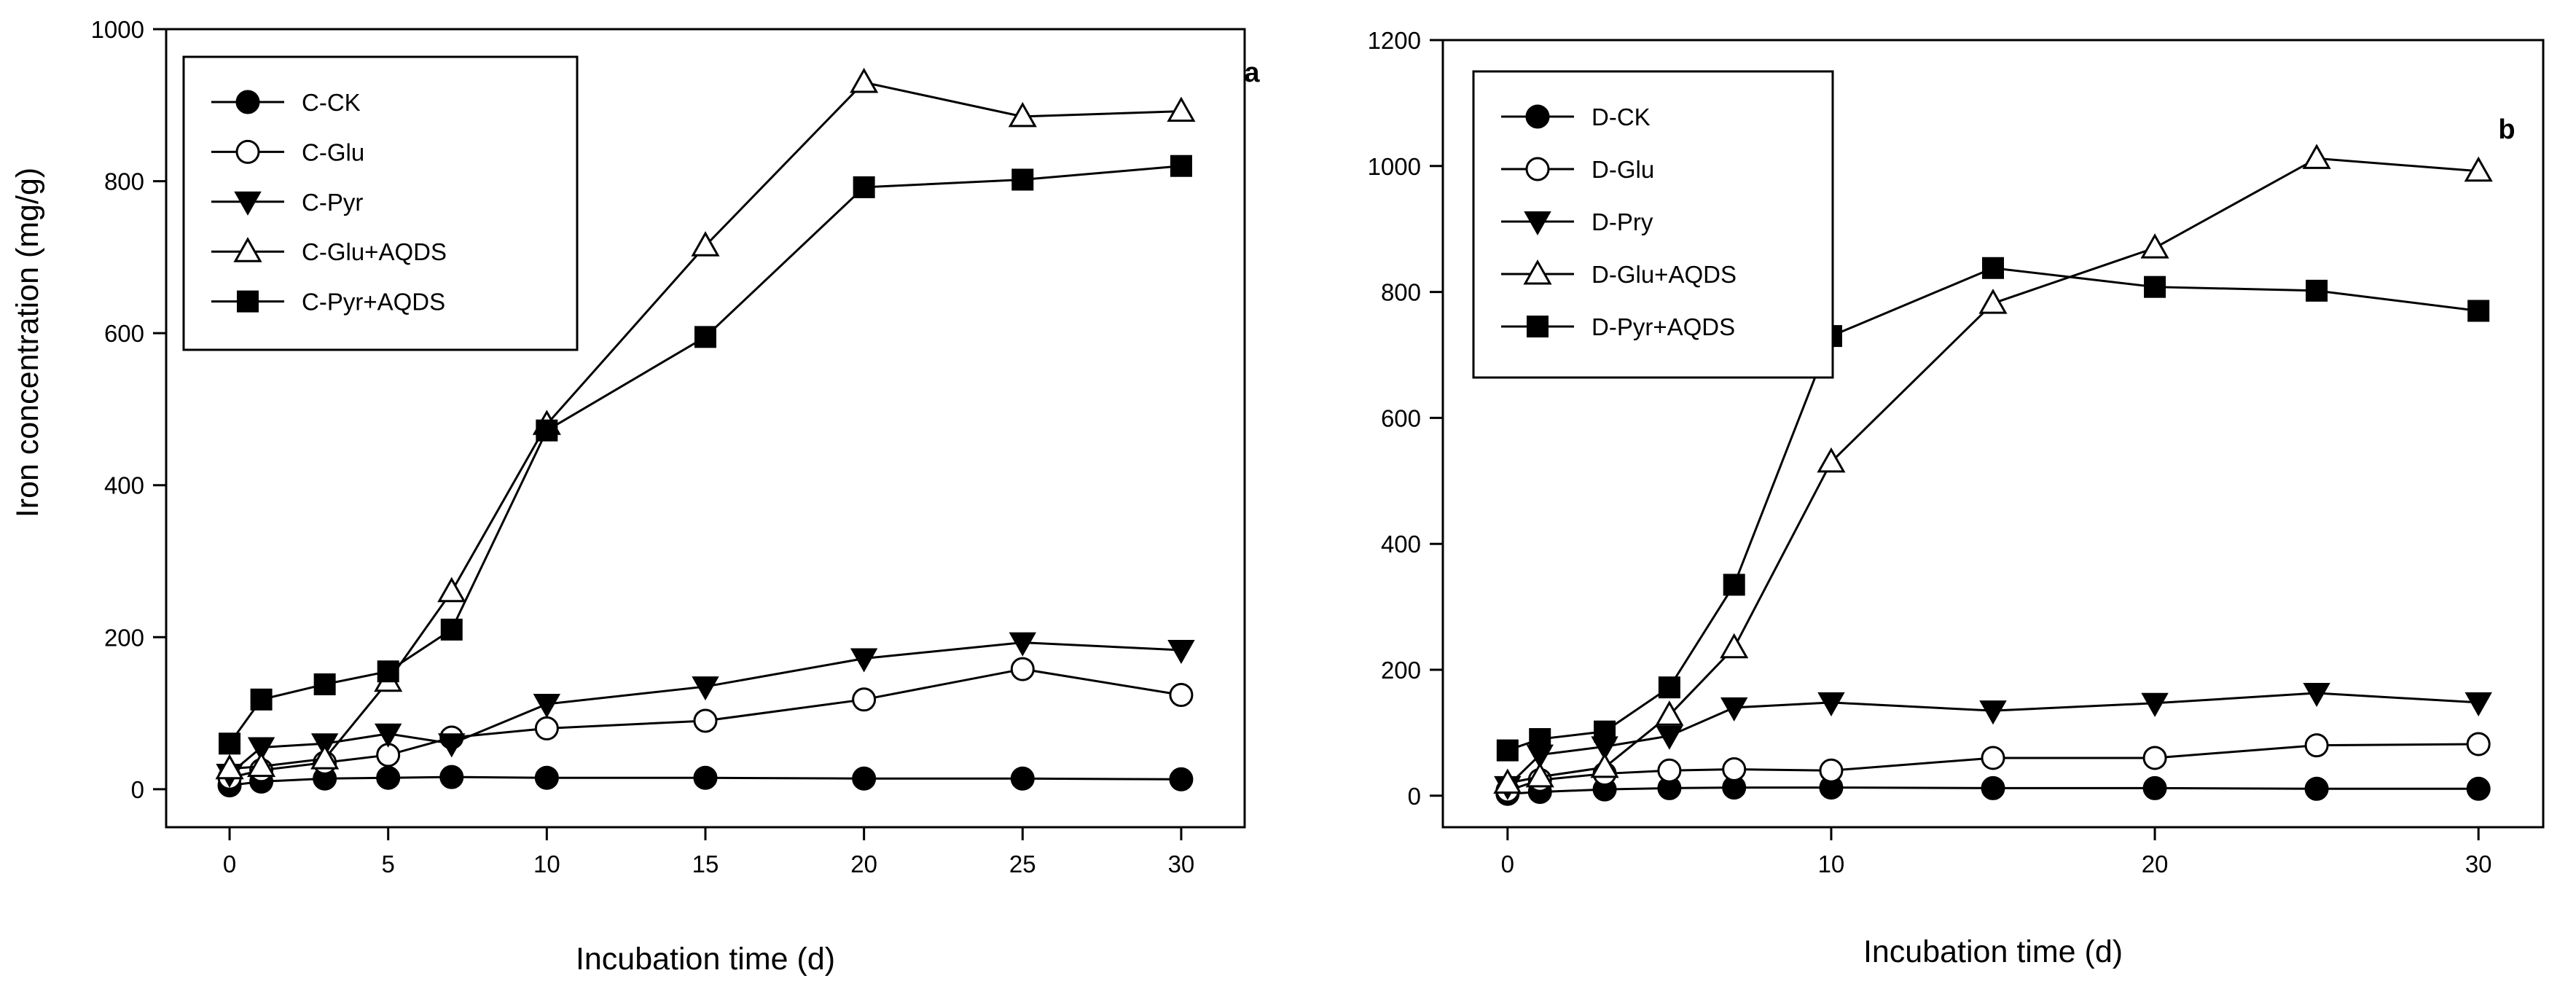  Describe the element at coordinates (388, 864) in the screenshot. I see `x-tick-label: 5` at that location.